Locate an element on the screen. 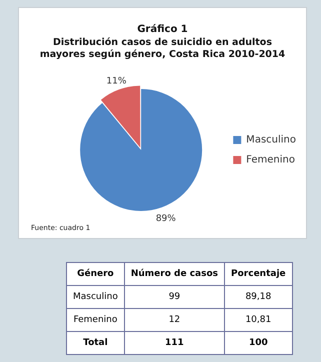  text: Masculino is located at coordinates (95, 297).